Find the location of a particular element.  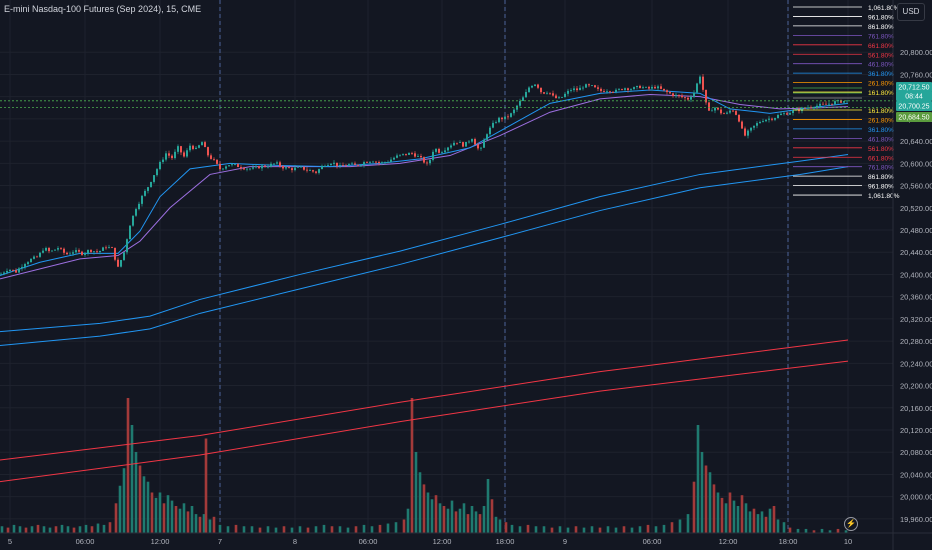

fib-level-label: 1,061.80% is located at coordinates (884, 196).